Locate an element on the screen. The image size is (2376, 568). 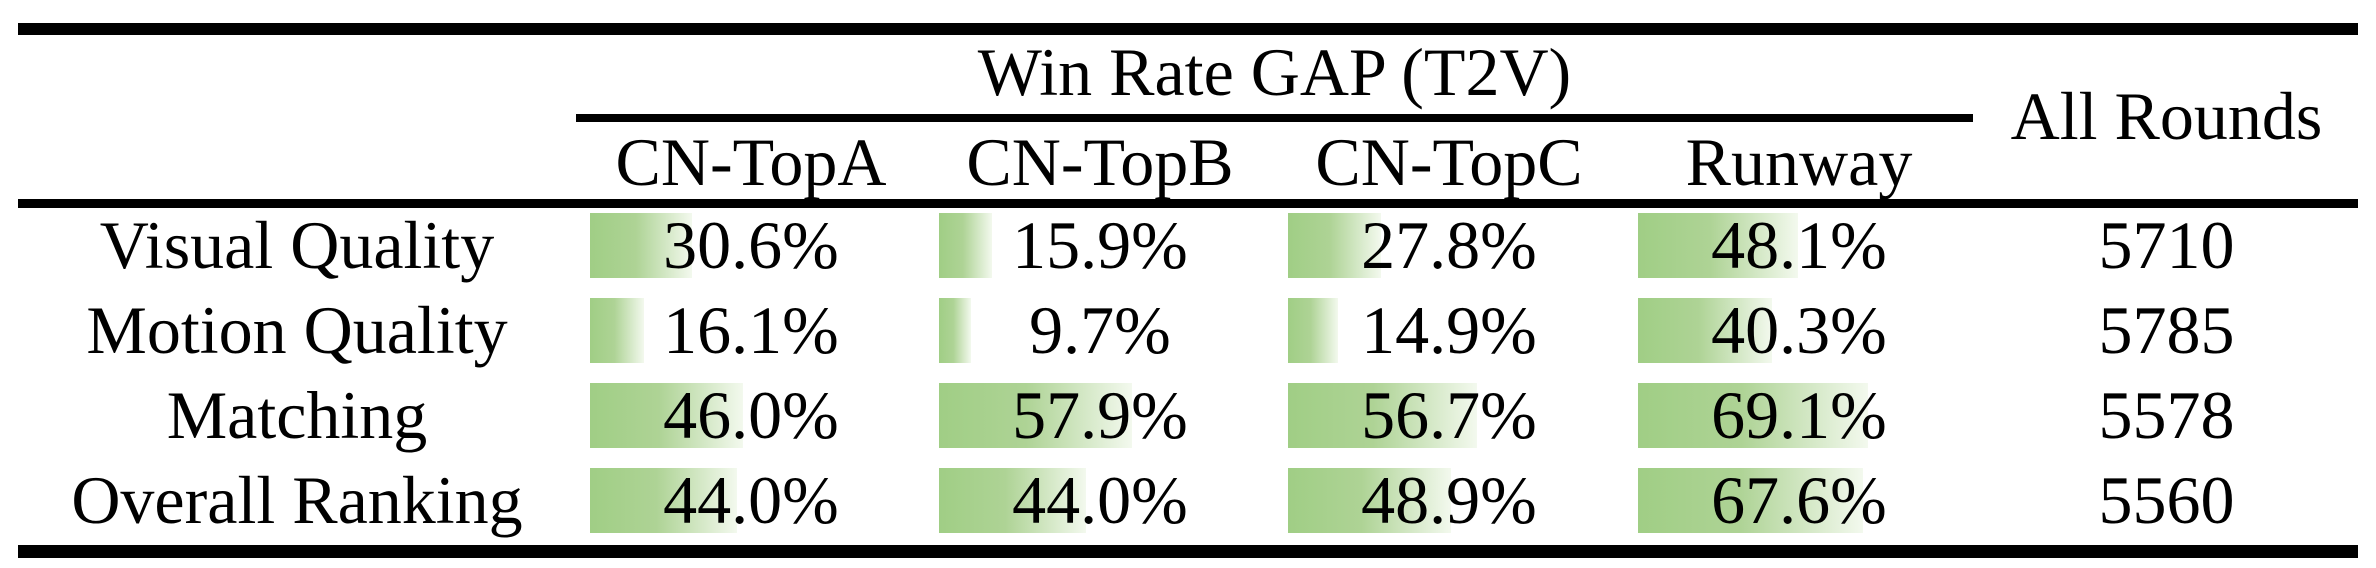
table-cell: 48.1% is located at coordinates (1799, 245).